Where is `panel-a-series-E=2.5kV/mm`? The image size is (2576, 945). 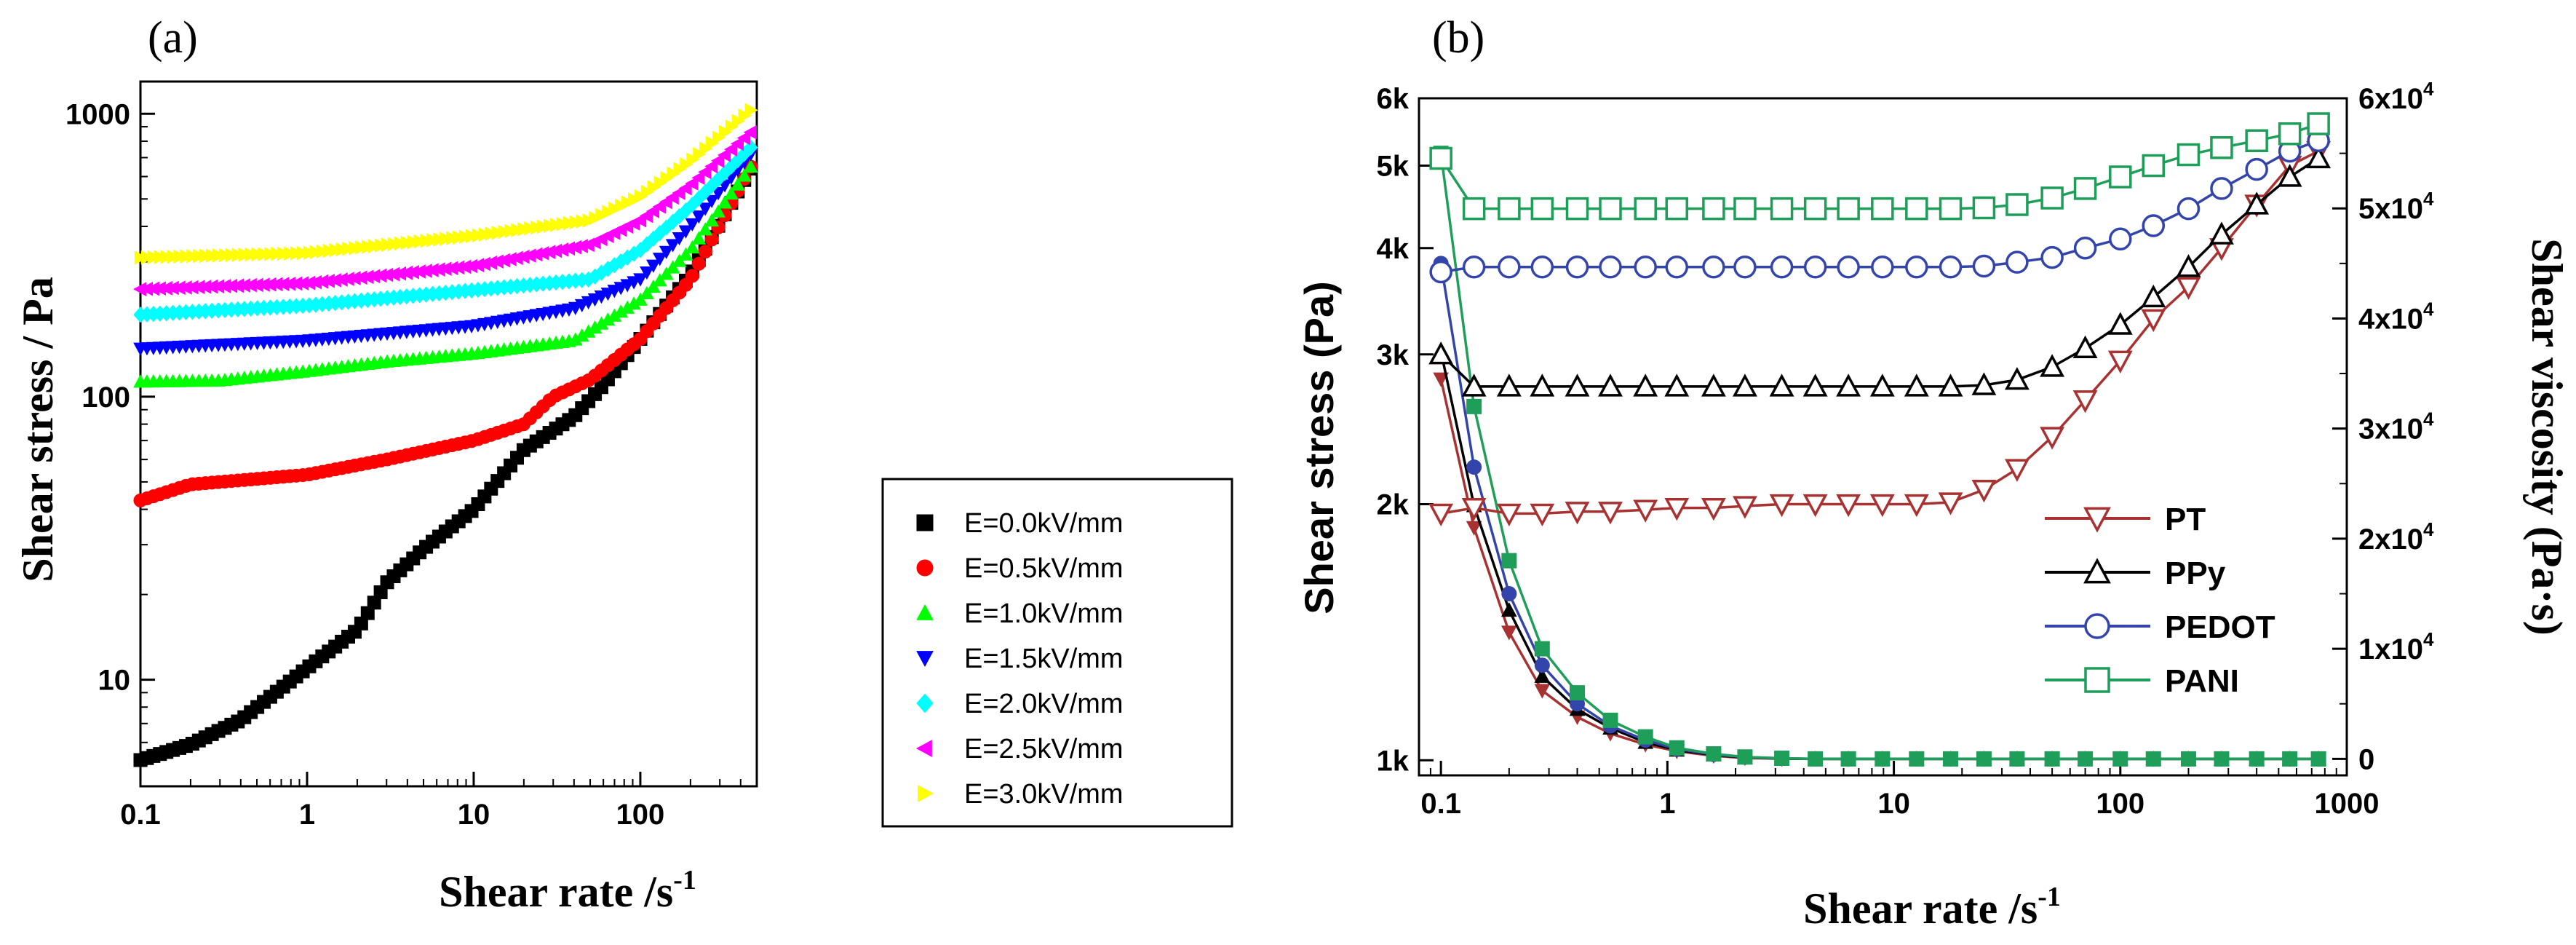
panel-a-series-E=2.5kV/mm is located at coordinates (445, 211).